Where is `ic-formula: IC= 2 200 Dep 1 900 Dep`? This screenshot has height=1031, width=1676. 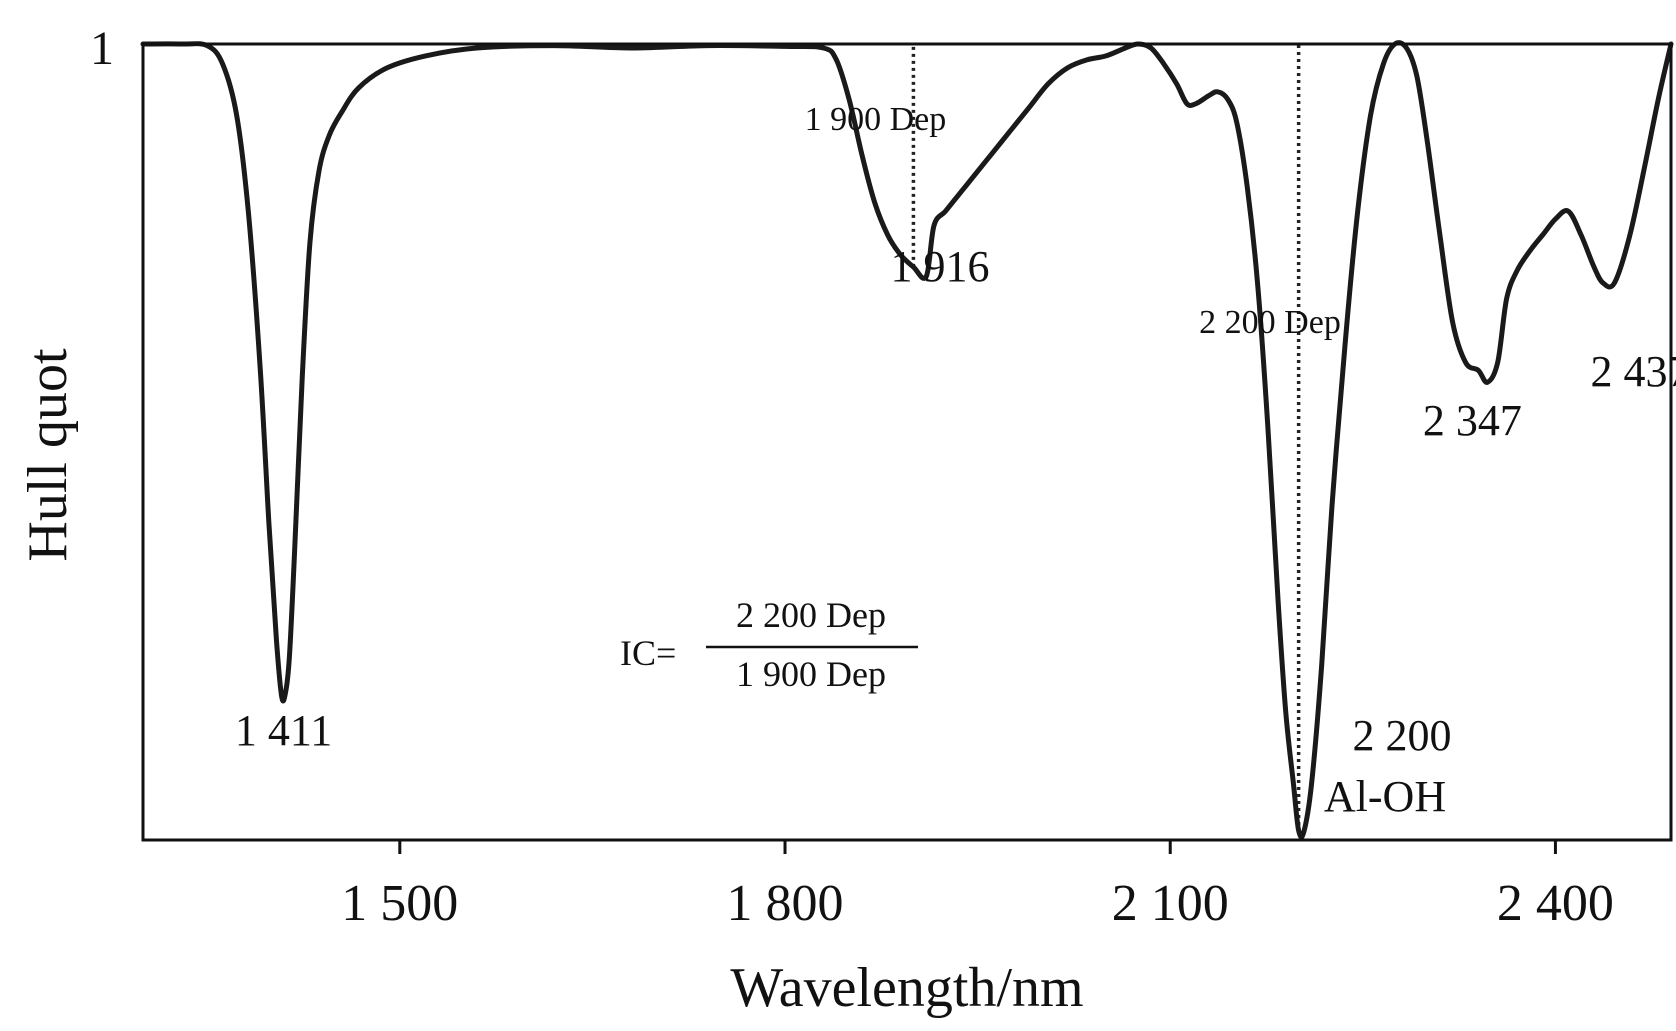
ic-formula: IC= 2 200 Dep 1 900 Dep is located at coordinates (769, 644).